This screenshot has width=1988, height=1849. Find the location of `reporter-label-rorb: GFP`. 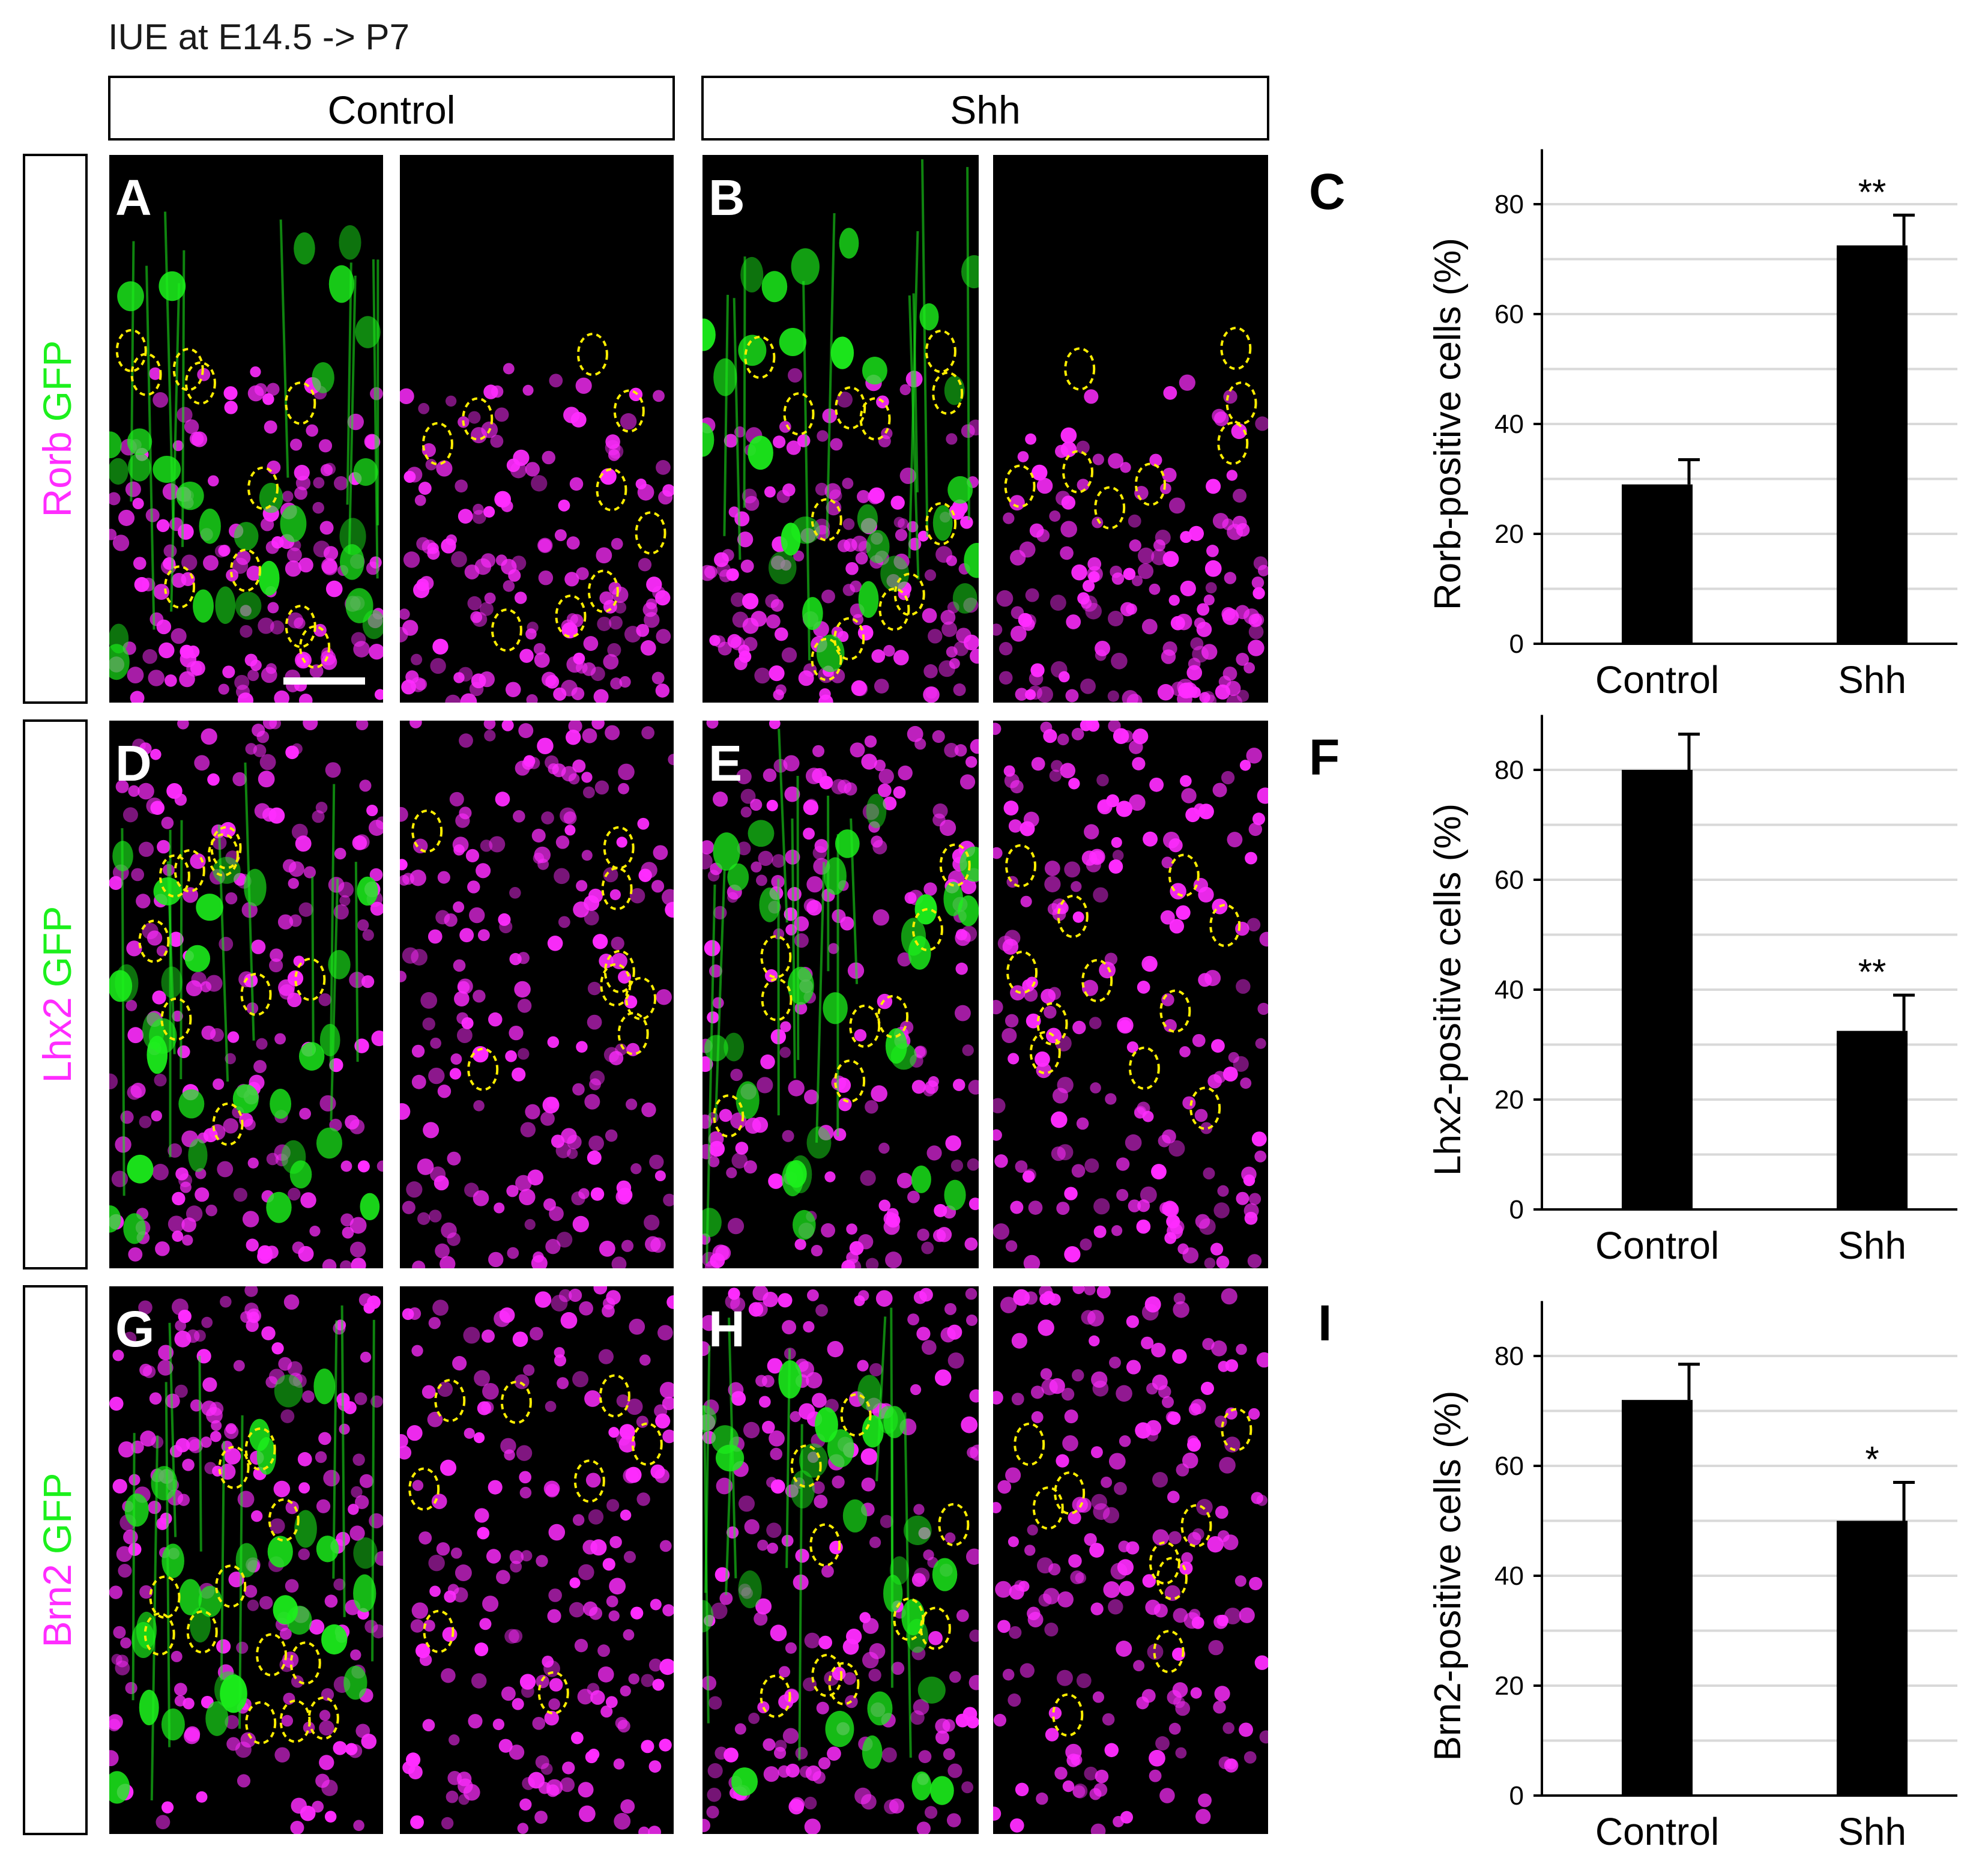

reporter-label-rorb: GFP is located at coordinates (57, 381).